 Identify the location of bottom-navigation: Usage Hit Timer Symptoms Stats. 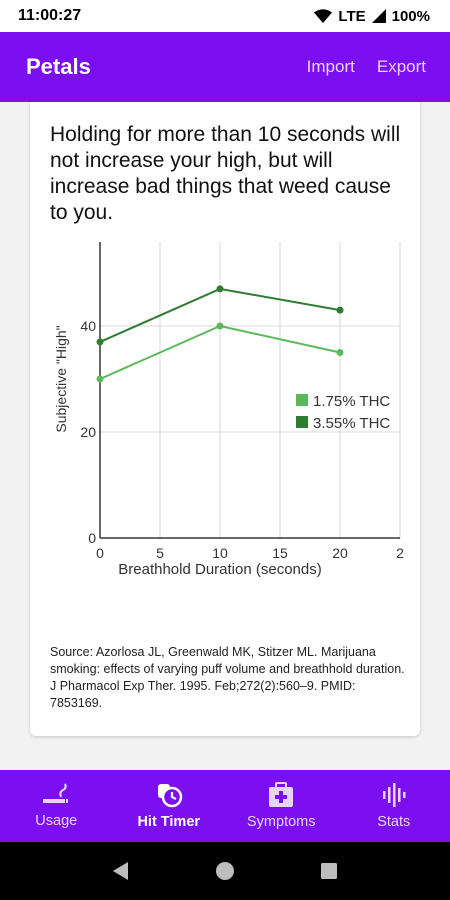
(225, 806).